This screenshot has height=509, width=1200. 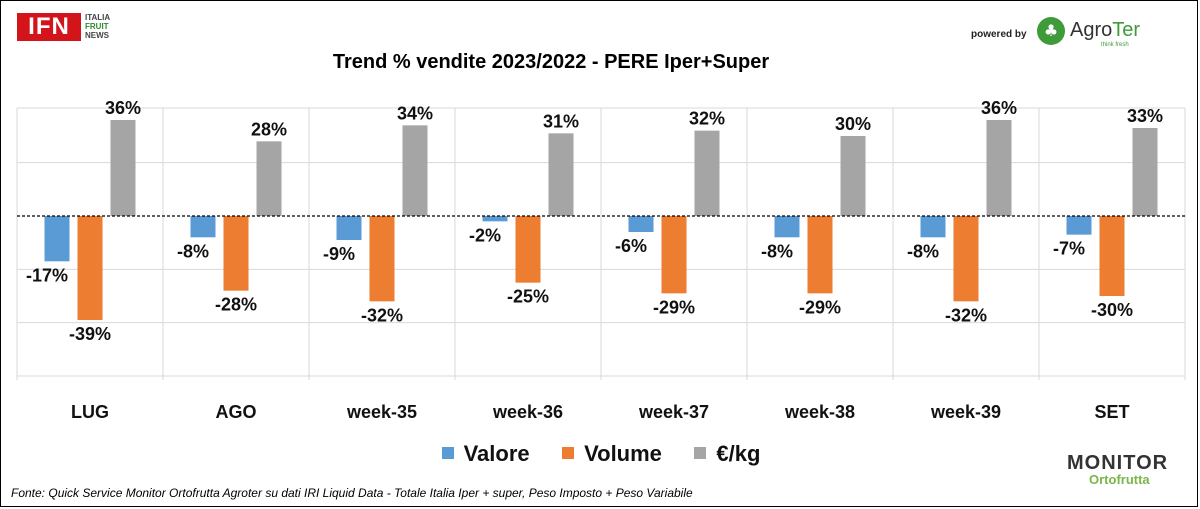 What do you see at coordinates (1115, 45) in the screenshot?
I see `agroter-tagline: think fresh` at bounding box center [1115, 45].